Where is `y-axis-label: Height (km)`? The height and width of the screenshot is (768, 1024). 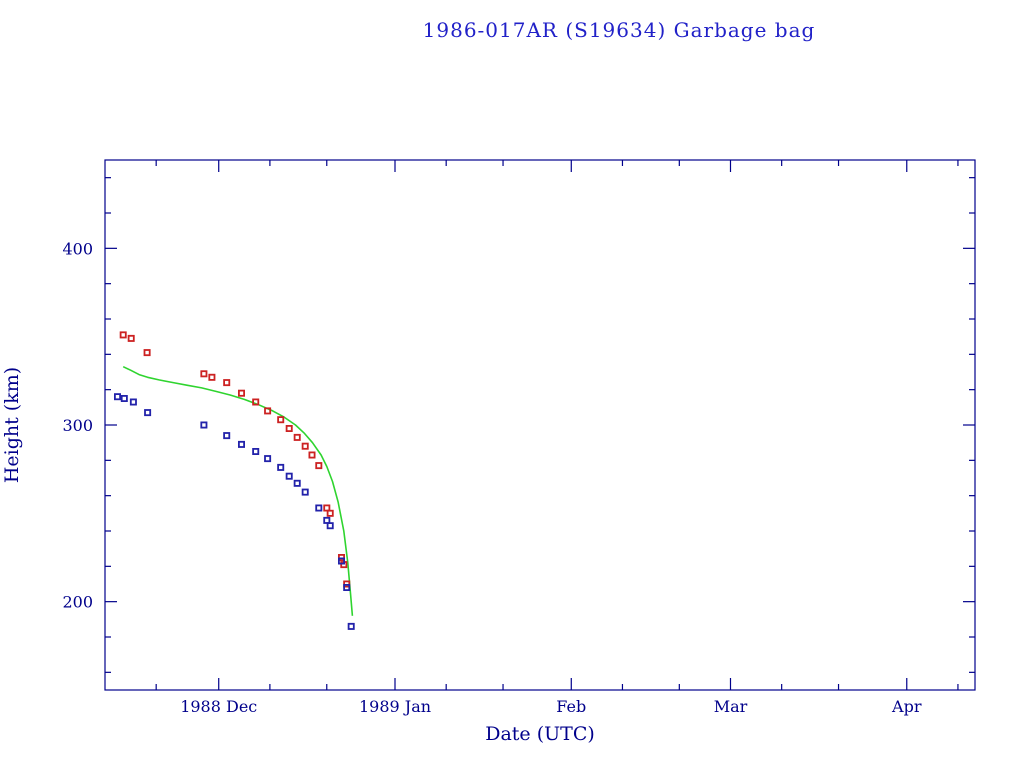
y-axis-label: Height (km) is located at coordinates (12, 425).